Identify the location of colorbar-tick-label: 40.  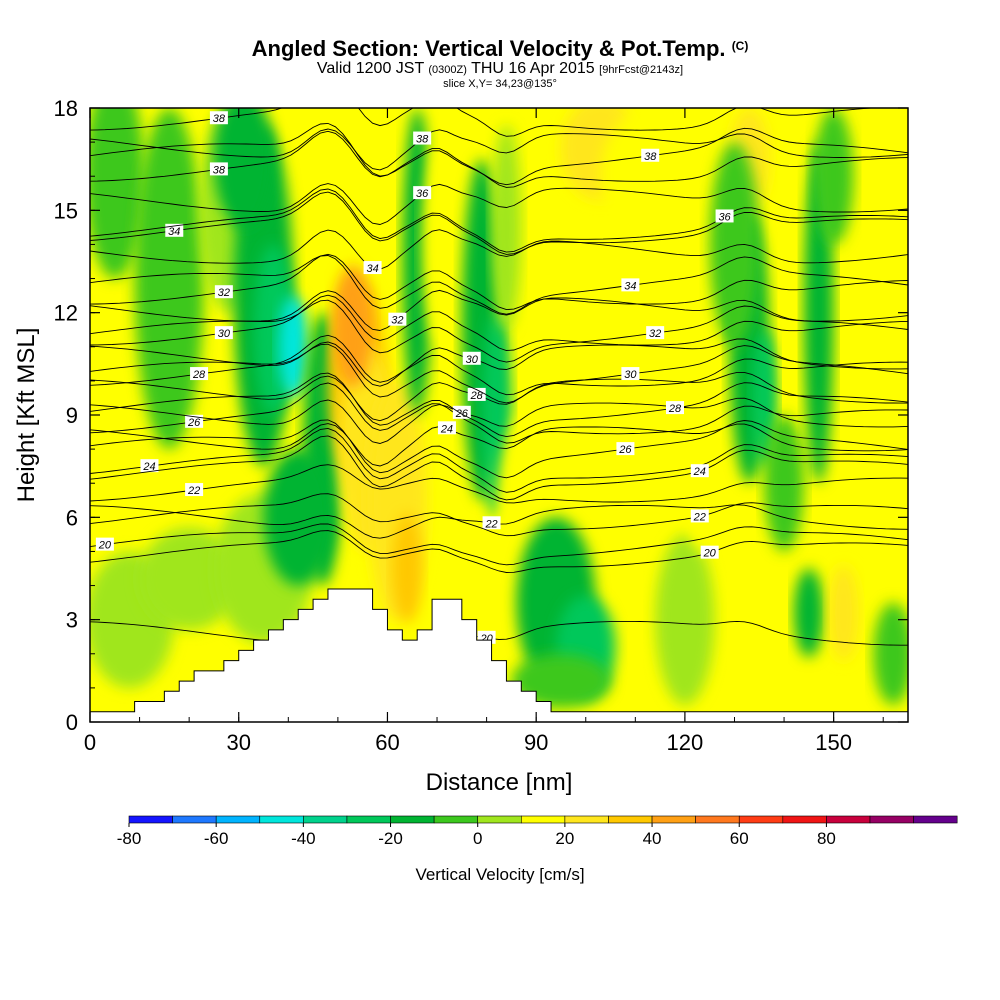
(652, 838).